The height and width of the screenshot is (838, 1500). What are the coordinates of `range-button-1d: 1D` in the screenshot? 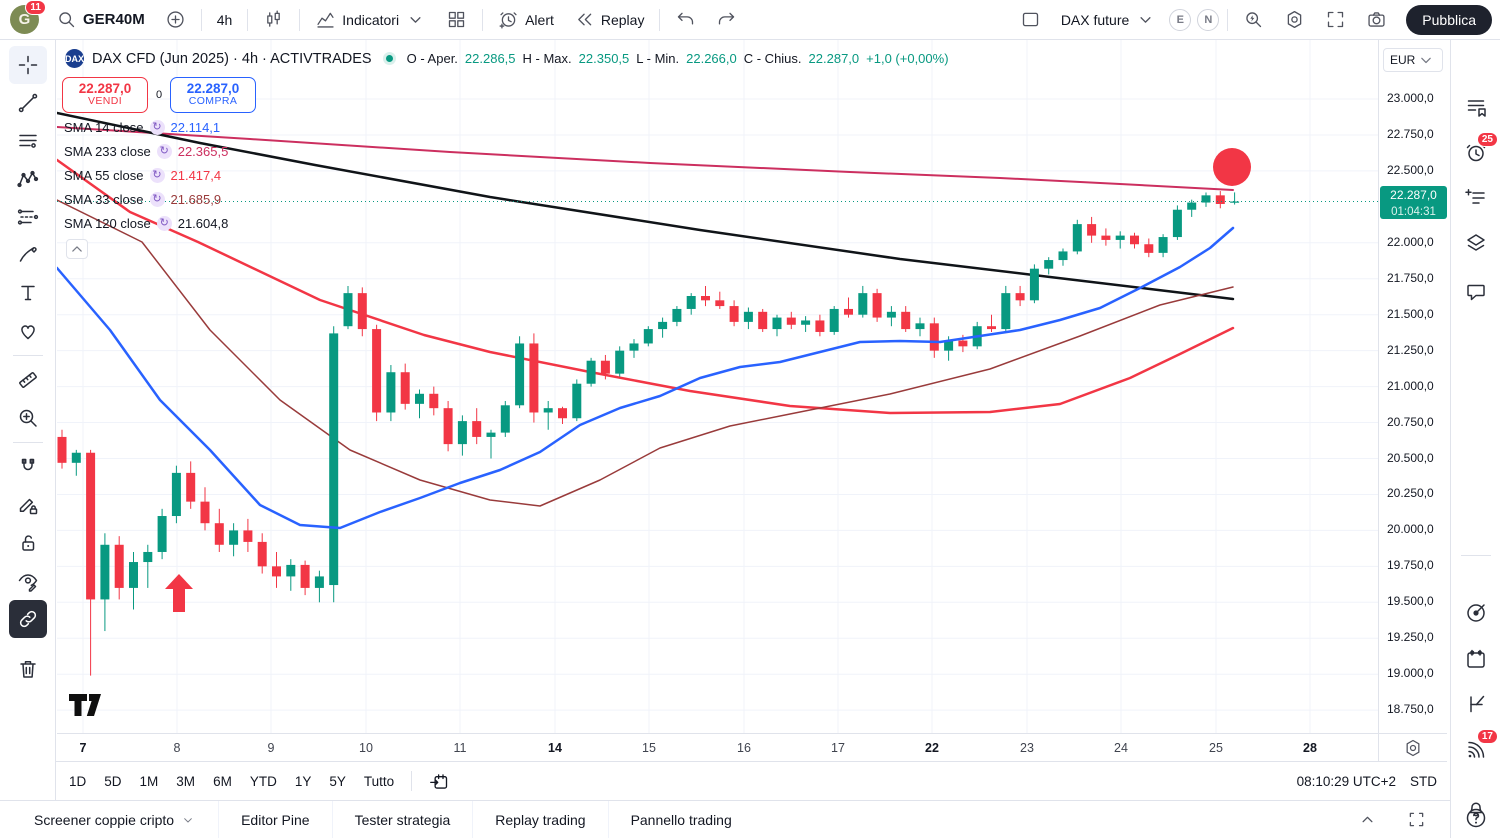 It's located at (77, 781).